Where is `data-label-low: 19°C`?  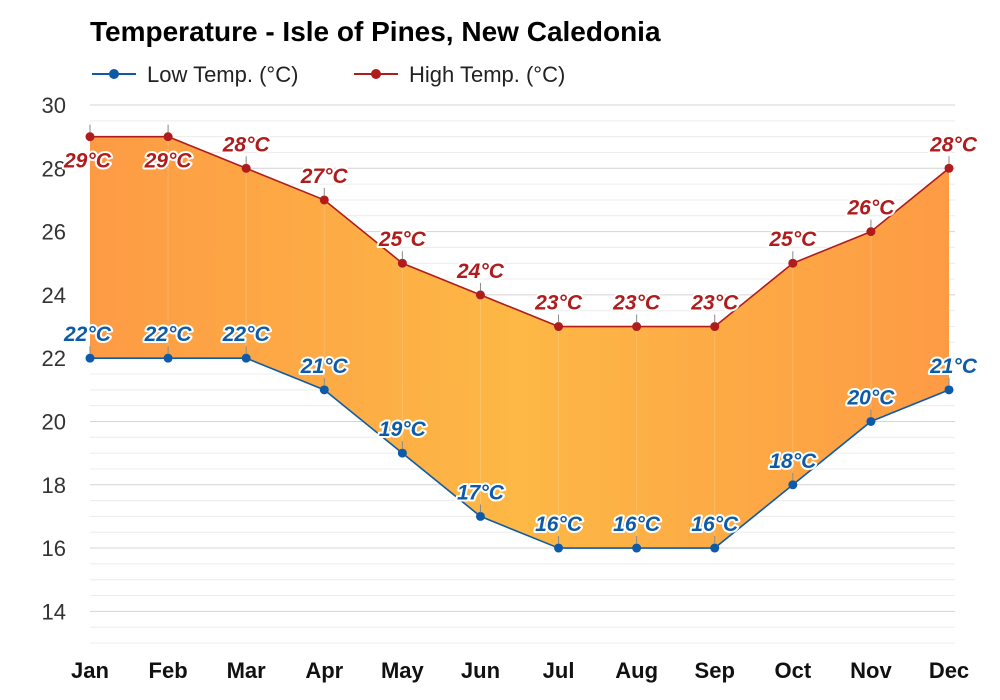 data-label-low: 19°C is located at coordinates (403, 429).